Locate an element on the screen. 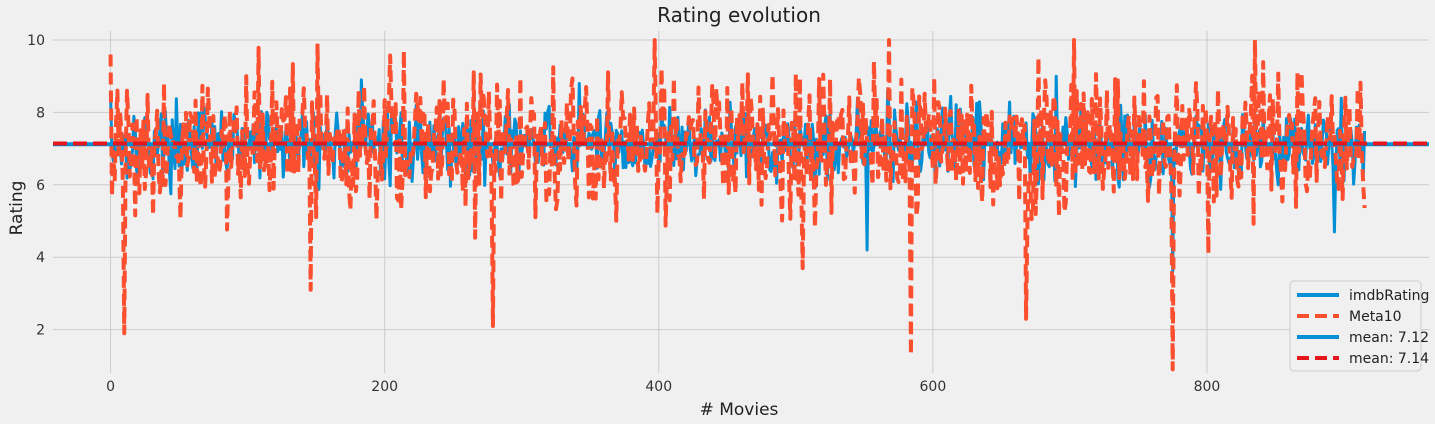 The height and width of the screenshot is (424, 1435). legend-label: mean: 7.12 is located at coordinates (1389, 338).